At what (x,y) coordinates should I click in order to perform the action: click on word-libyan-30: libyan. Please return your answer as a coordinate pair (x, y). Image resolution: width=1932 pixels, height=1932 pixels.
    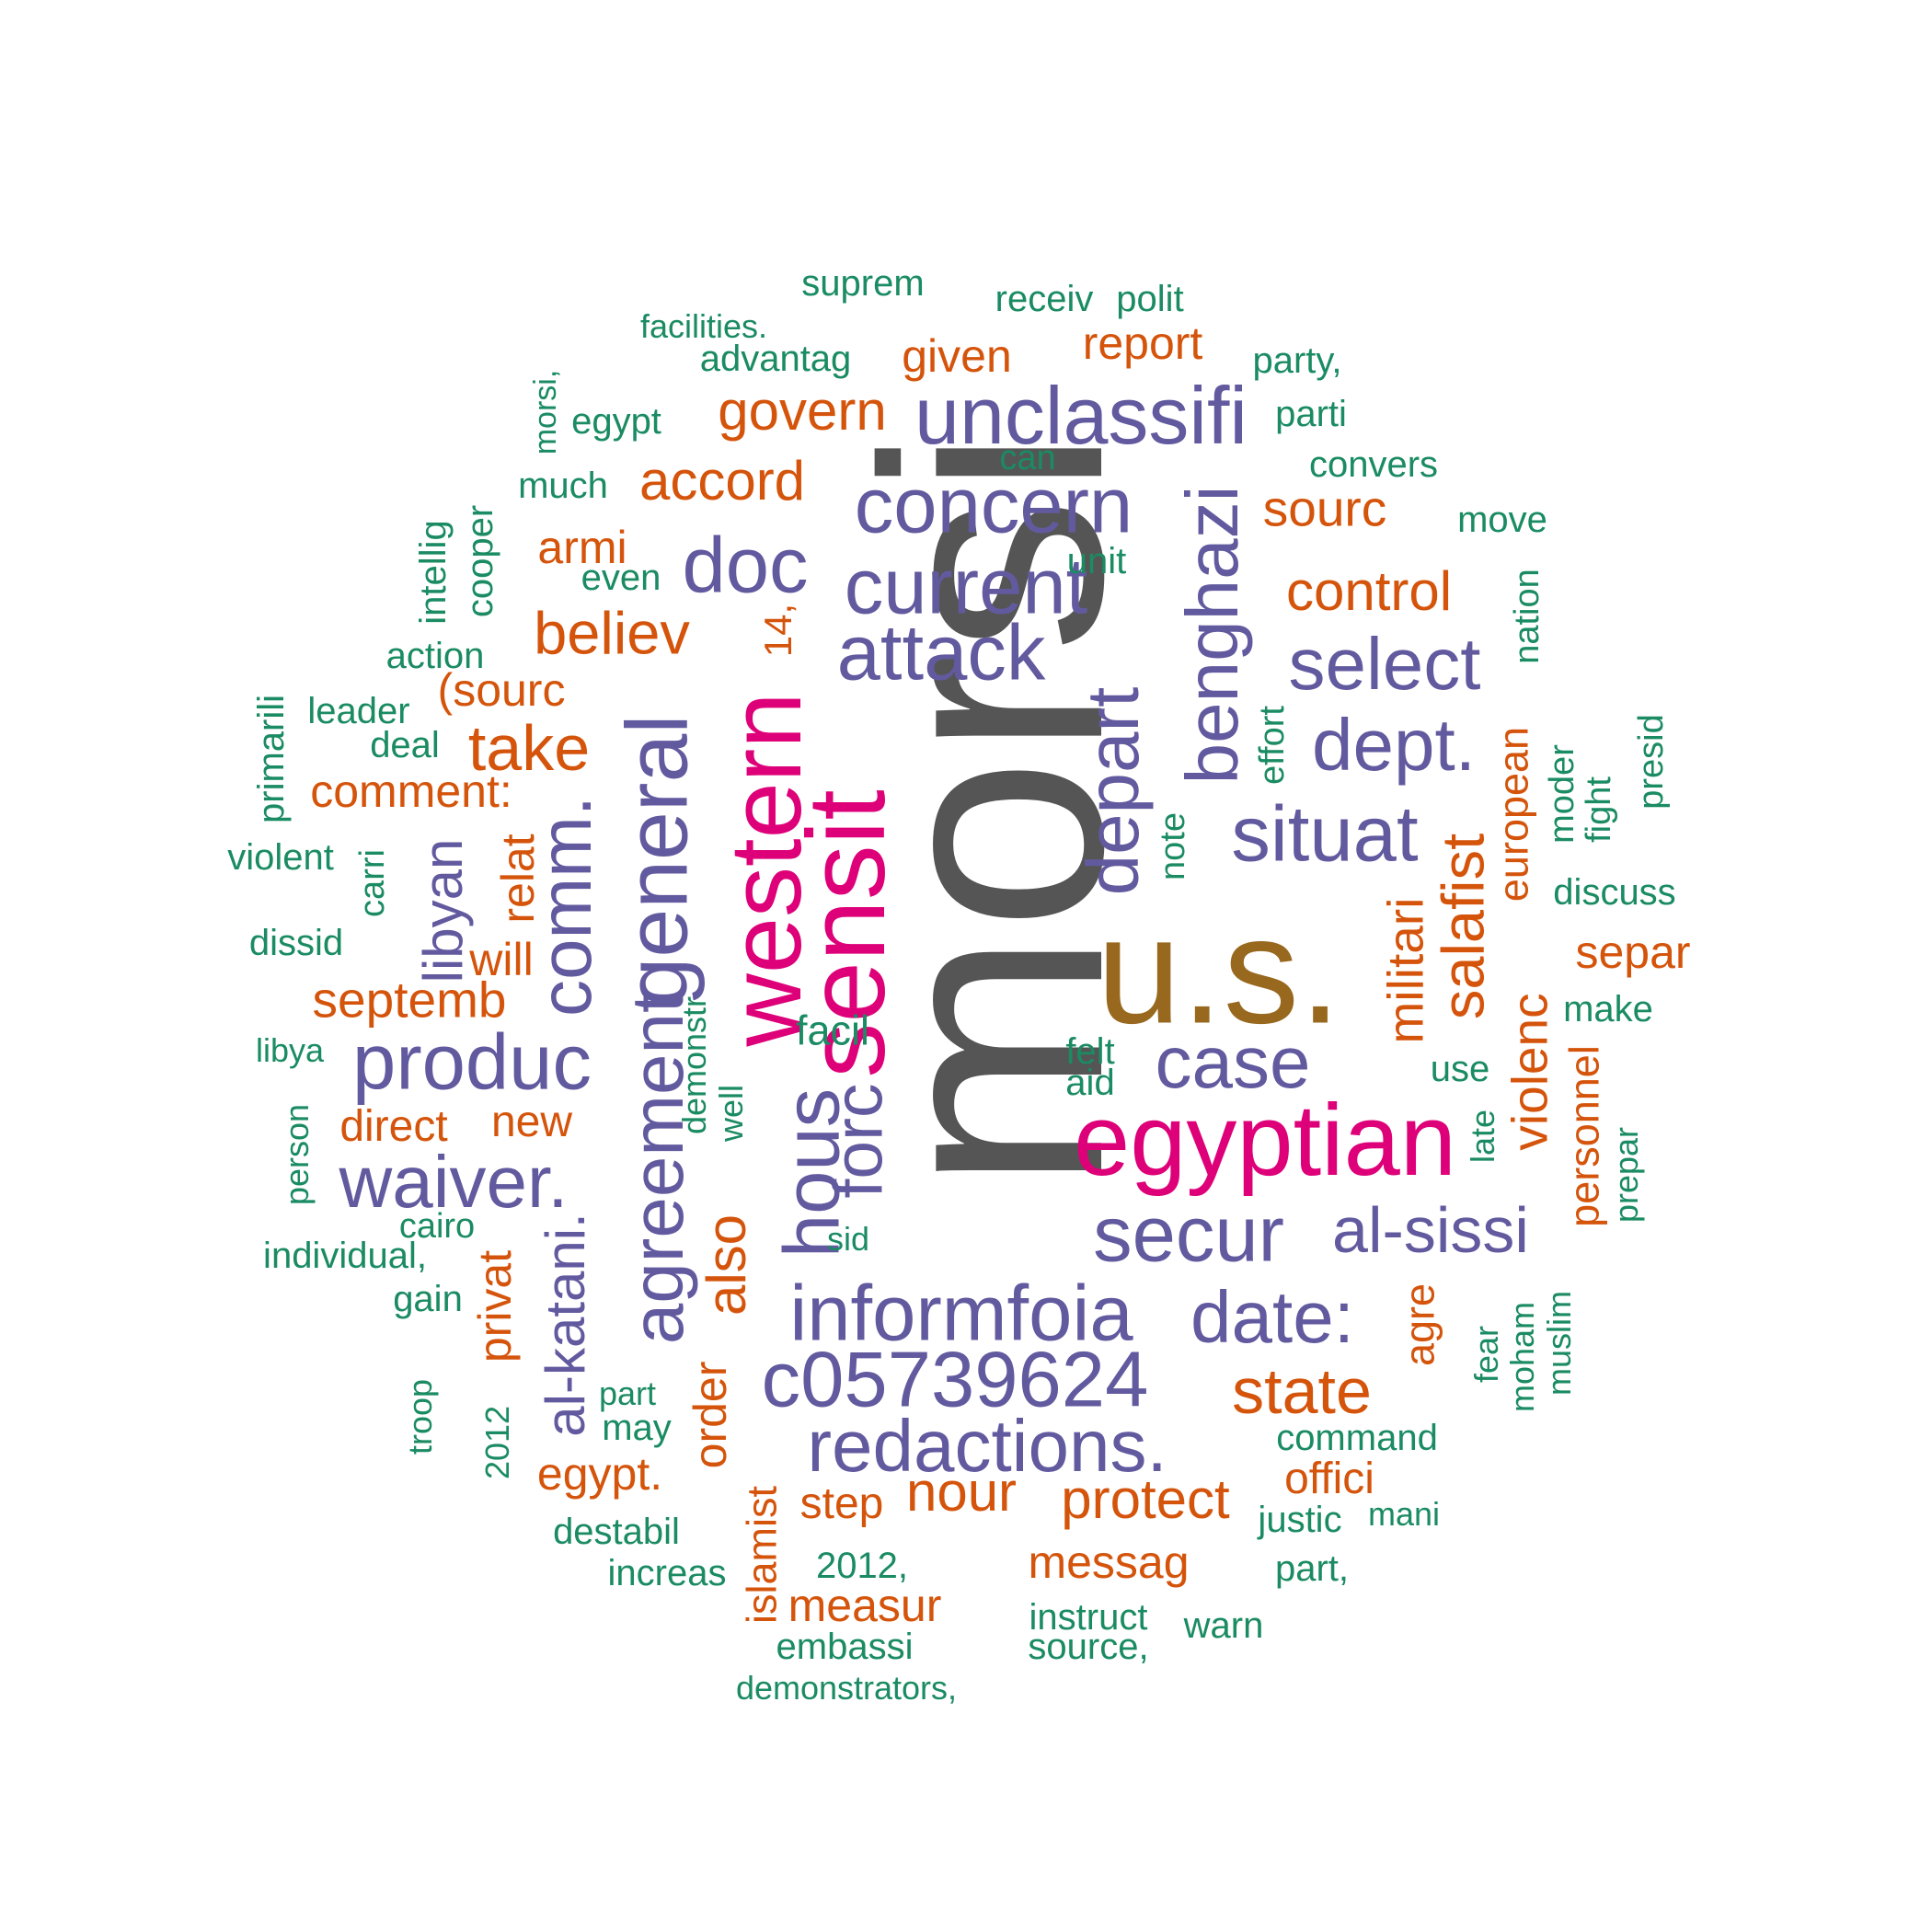
    Looking at the image, I should click on (443, 910).